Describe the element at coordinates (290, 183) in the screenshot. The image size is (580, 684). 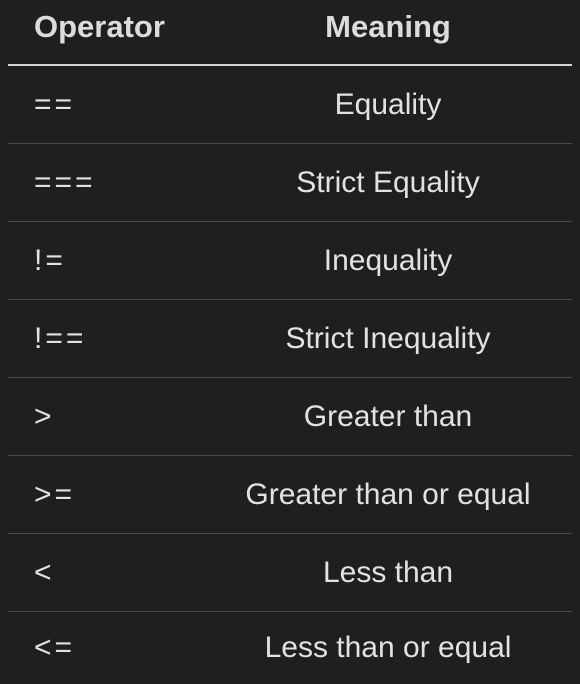
I see `table-row: === Strict Equality` at that location.